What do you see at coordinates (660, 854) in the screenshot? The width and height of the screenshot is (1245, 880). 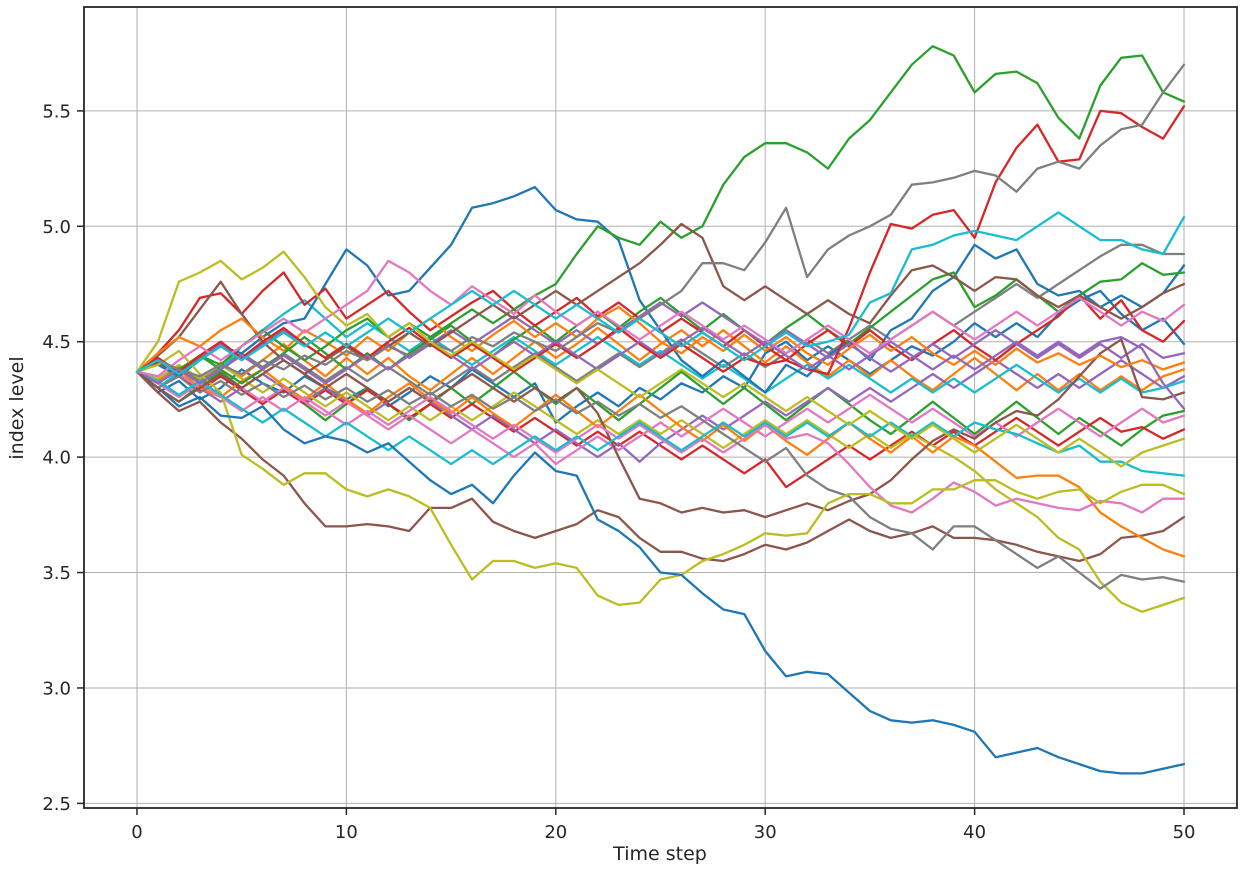 I see `x-axis-label: Time step` at bounding box center [660, 854].